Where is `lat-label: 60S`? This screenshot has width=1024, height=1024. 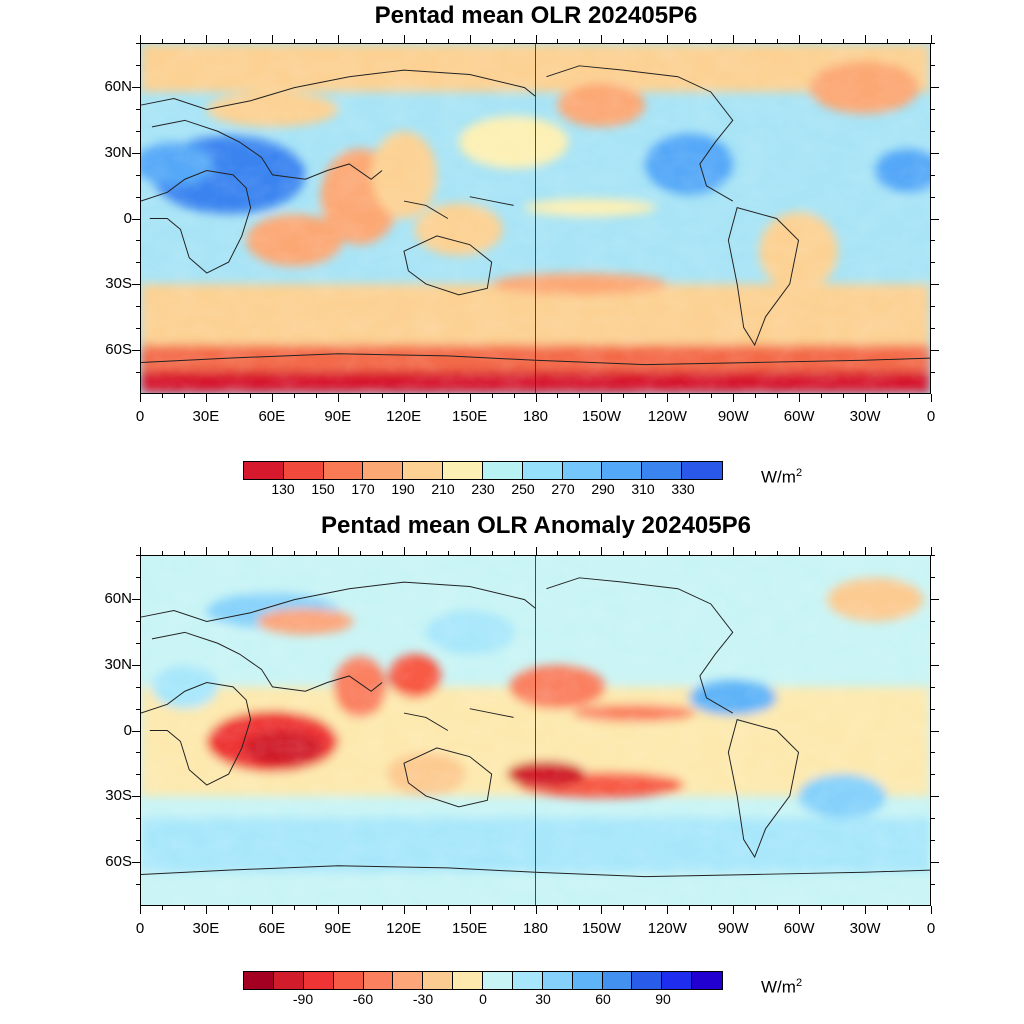 lat-label: 60S is located at coordinates (118, 862).